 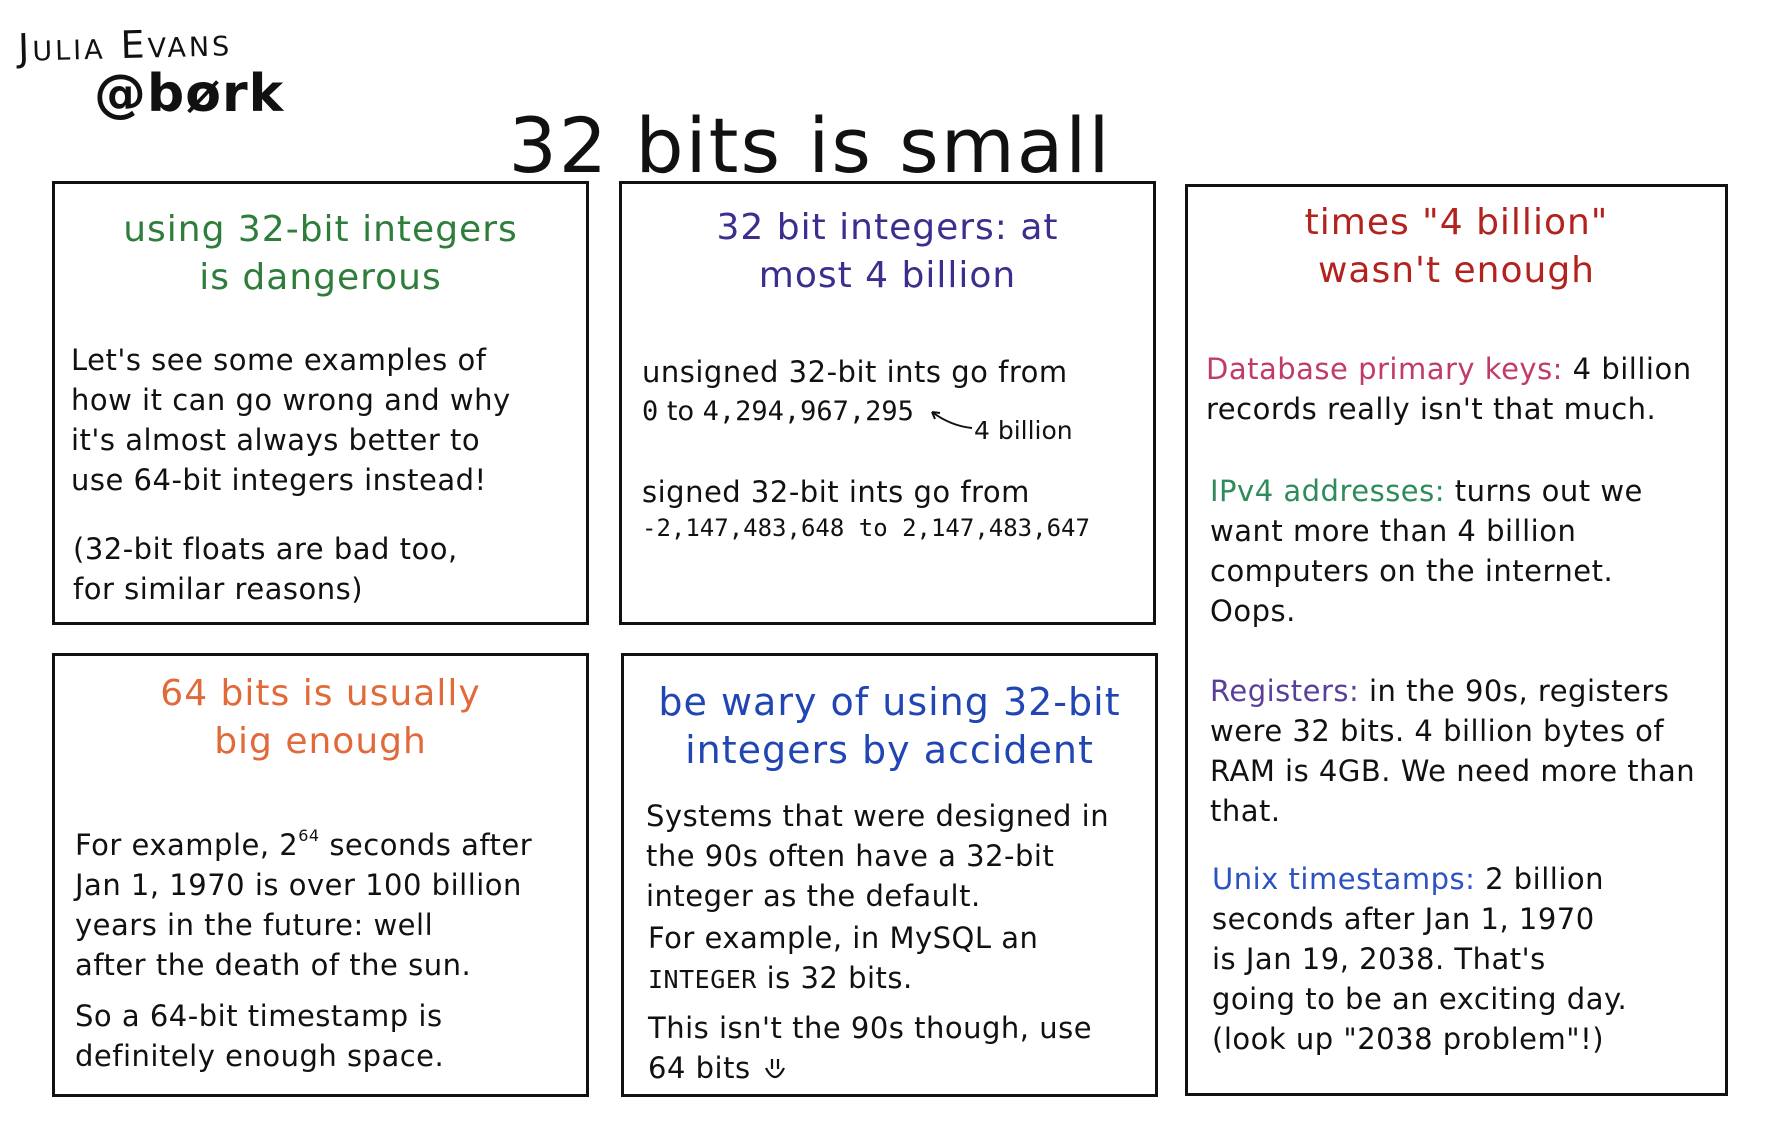 What do you see at coordinates (320, 229) in the screenshot?
I see `panel-title-line1: using 32-bit integers` at bounding box center [320, 229].